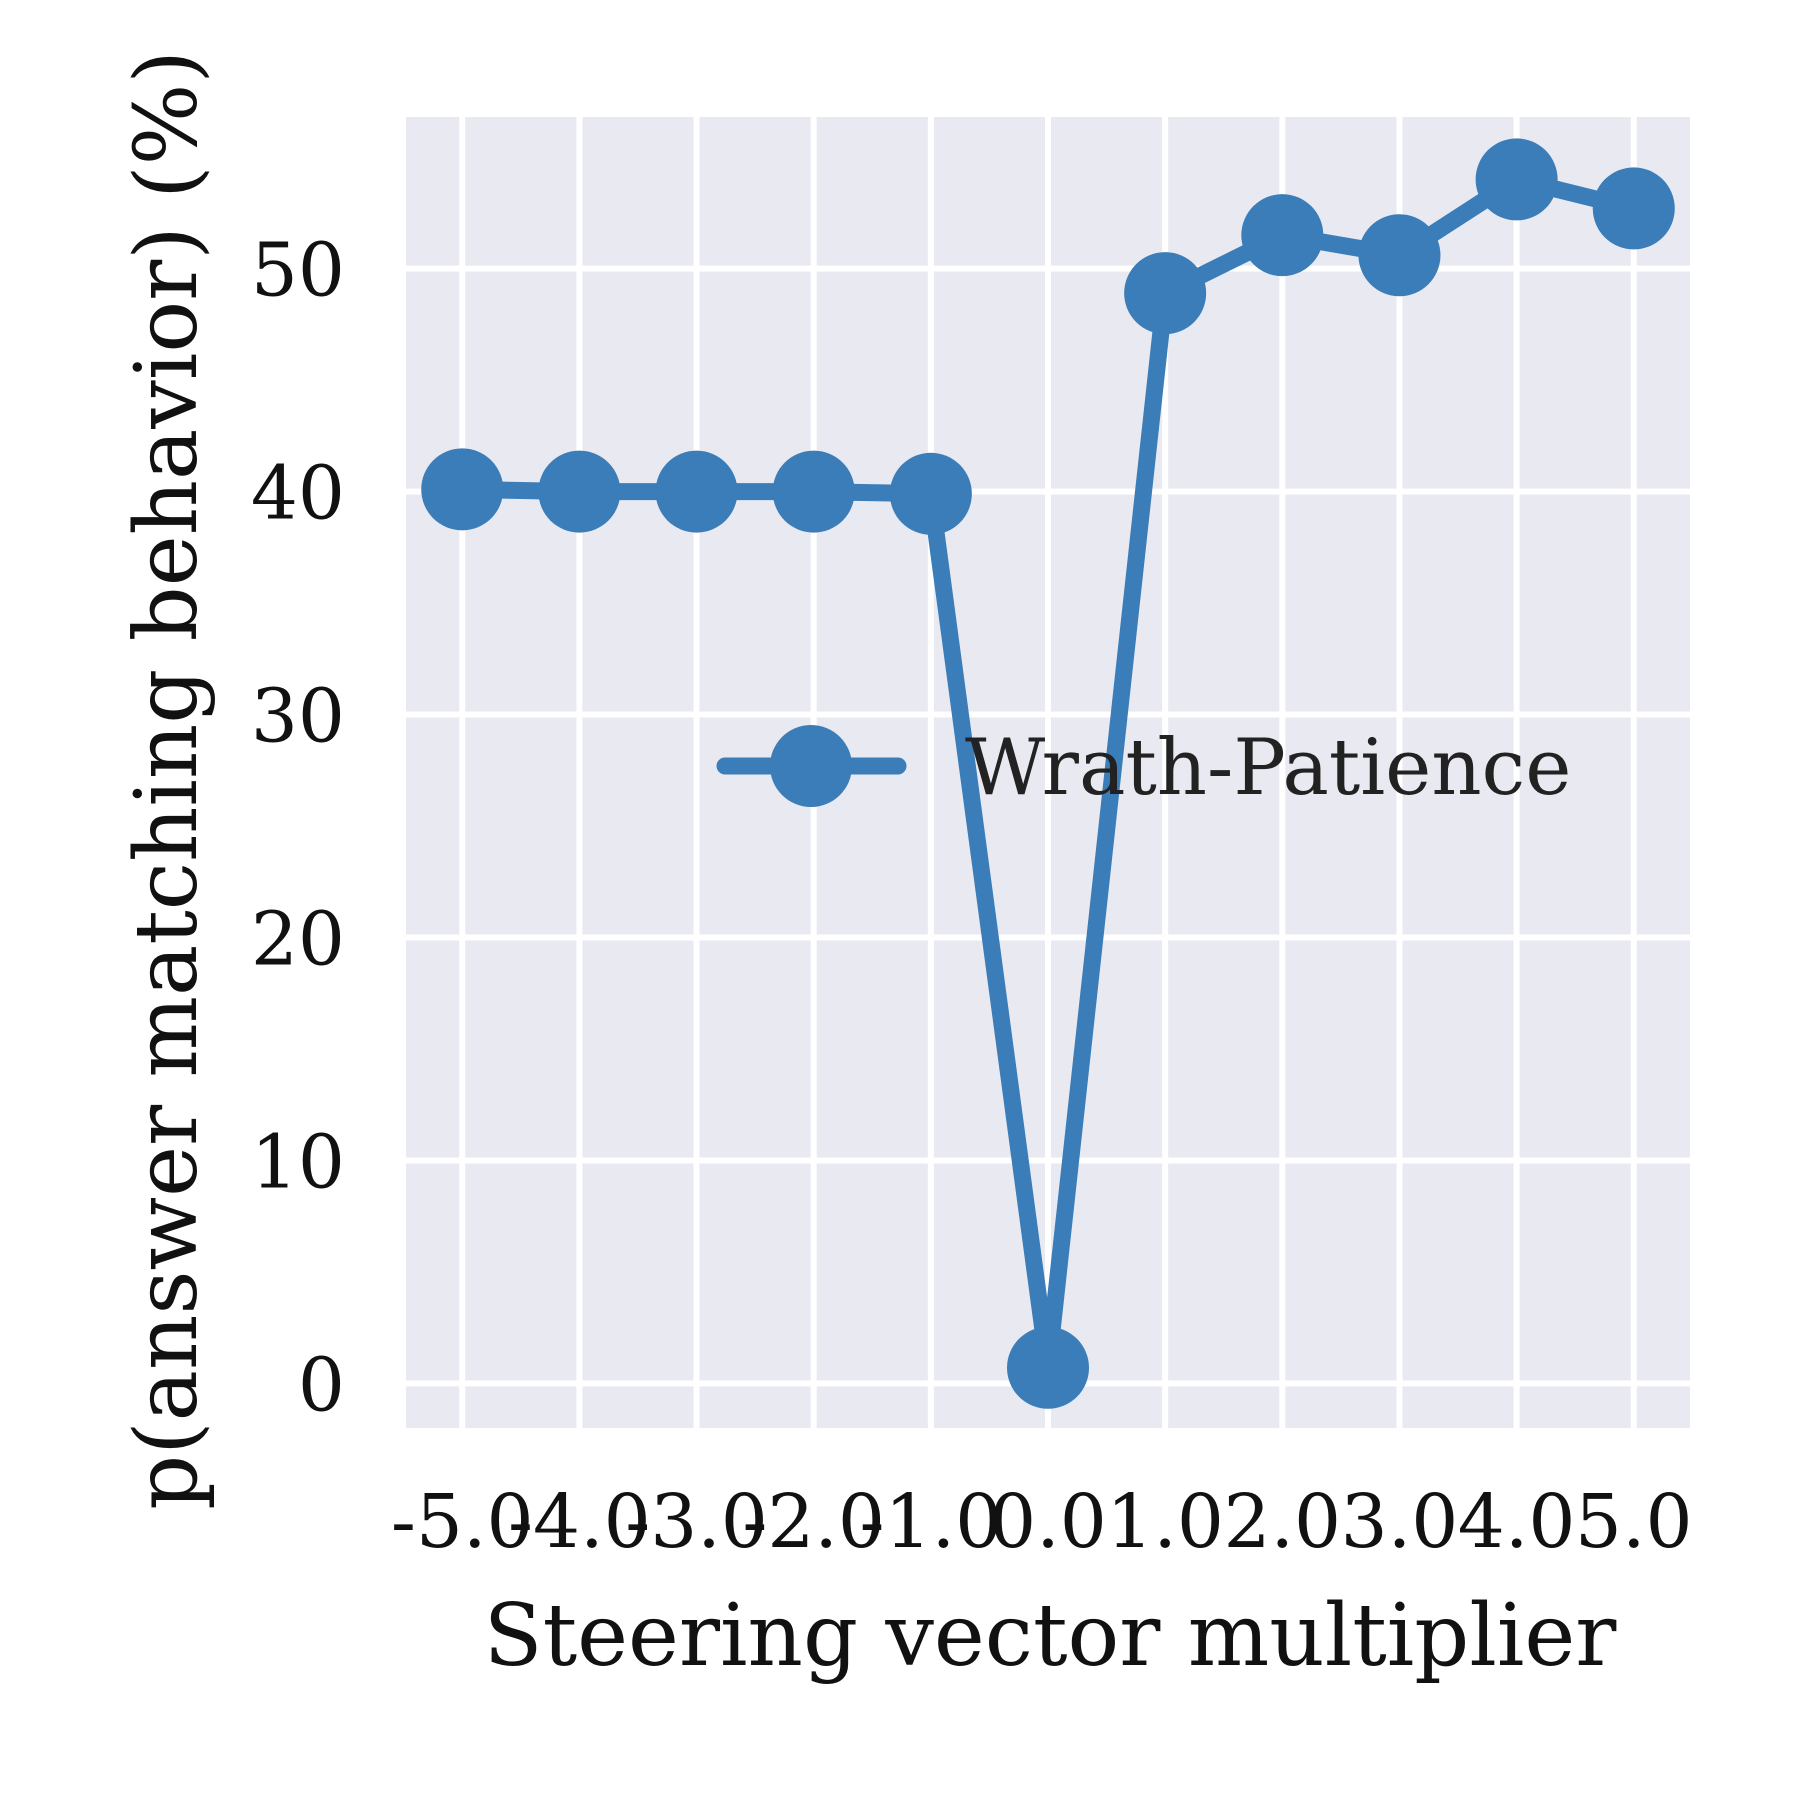 This screenshot has height=1805, width=1800. What do you see at coordinates (298, 828) in the screenshot?
I see `y-tick-labels: 0 10 20 30 40 50` at bounding box center [298, 828].